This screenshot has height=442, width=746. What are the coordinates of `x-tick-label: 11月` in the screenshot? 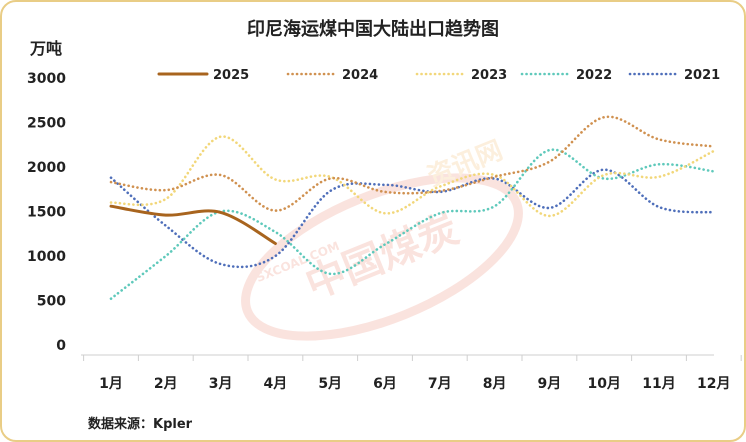 It's located at (658, 384).